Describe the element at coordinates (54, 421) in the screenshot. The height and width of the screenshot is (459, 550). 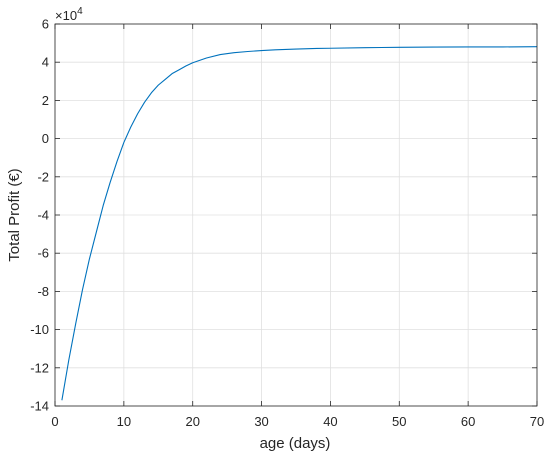
I see `x-tick-label: 0` at that location.